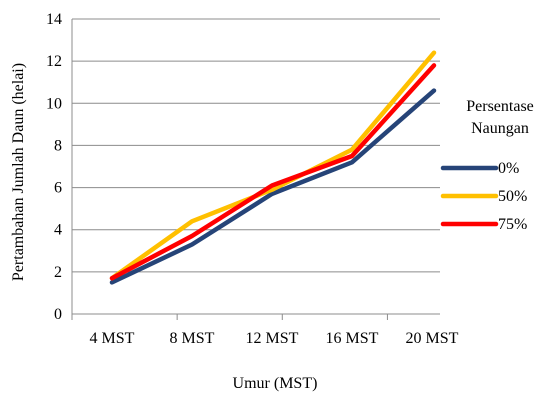 The image size is (544, 394). I want to click on legend-title-line-1: Persentase, so click(500, 106).